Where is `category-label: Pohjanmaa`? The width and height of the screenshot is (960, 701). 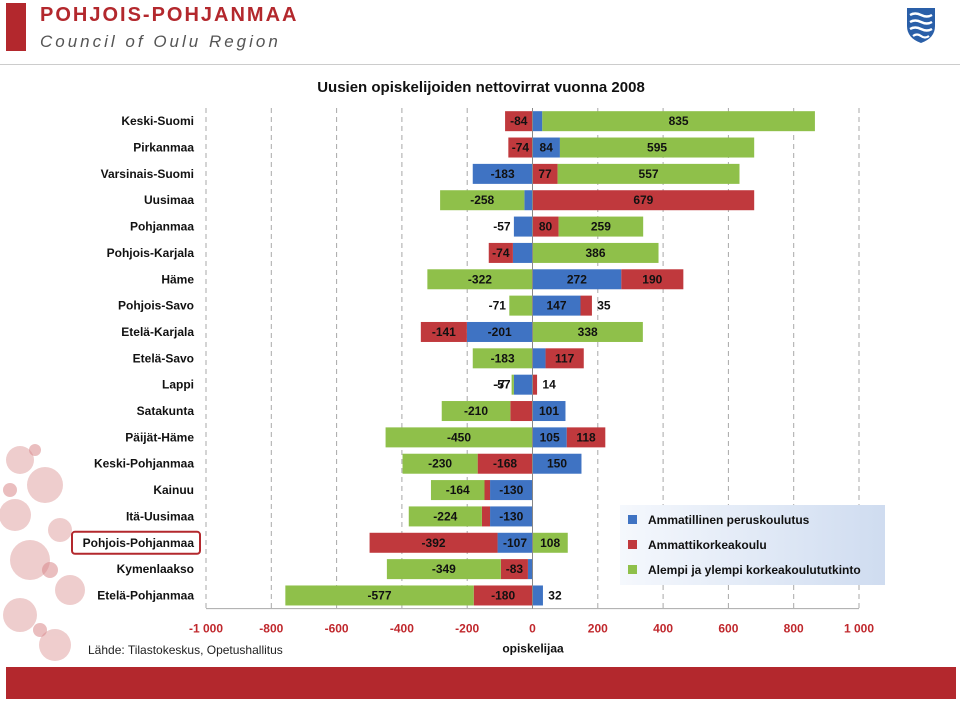
category-label: Pohjanmaa is located at coordinates (162, 227).